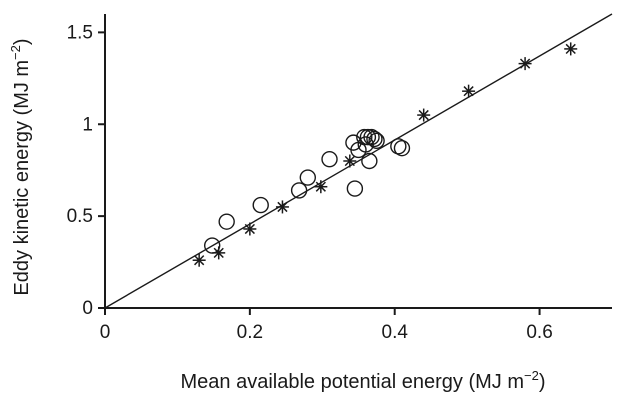 Image resolution: width=619 pixels, height=393 pixels. I want to click on y-tick-label: 1.5, so click(80, 32).